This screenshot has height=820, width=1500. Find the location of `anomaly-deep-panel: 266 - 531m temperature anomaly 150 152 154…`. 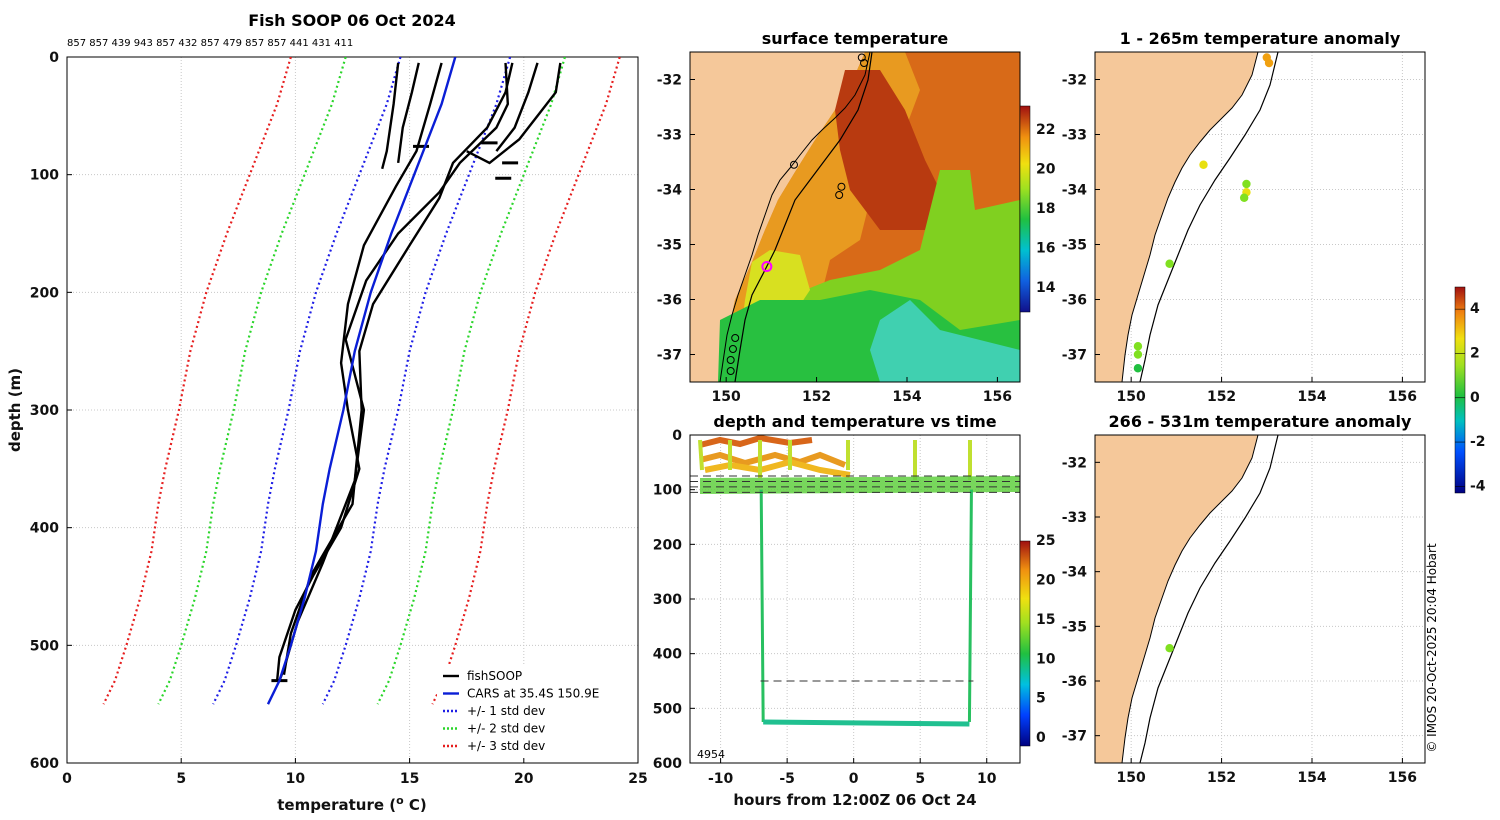

anomaly-deep-panel: 266 - 531m temperature anomaly 150 152 154… is located at coordinates (1244, 599).